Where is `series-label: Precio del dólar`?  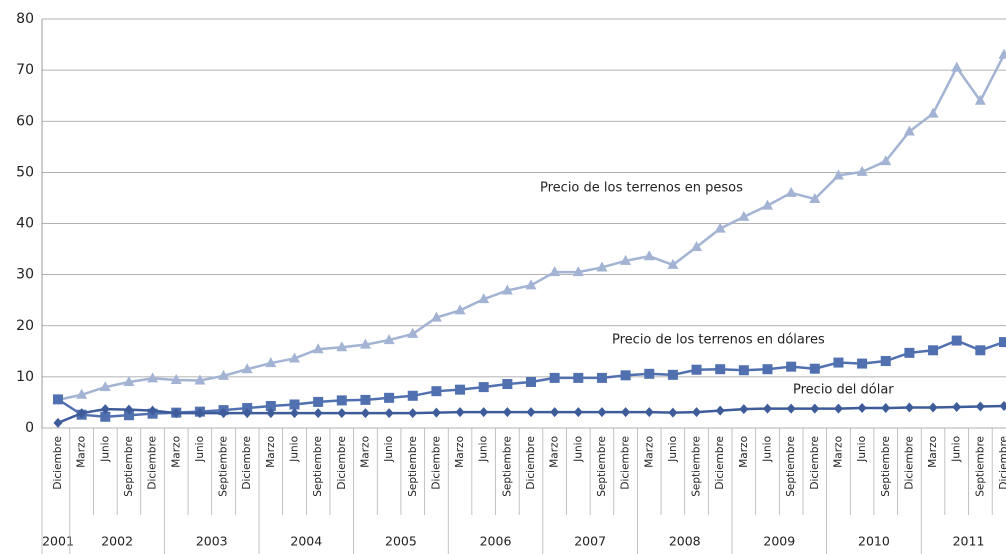
series-label: Precio del dólar is located at coordinates (843, 390).